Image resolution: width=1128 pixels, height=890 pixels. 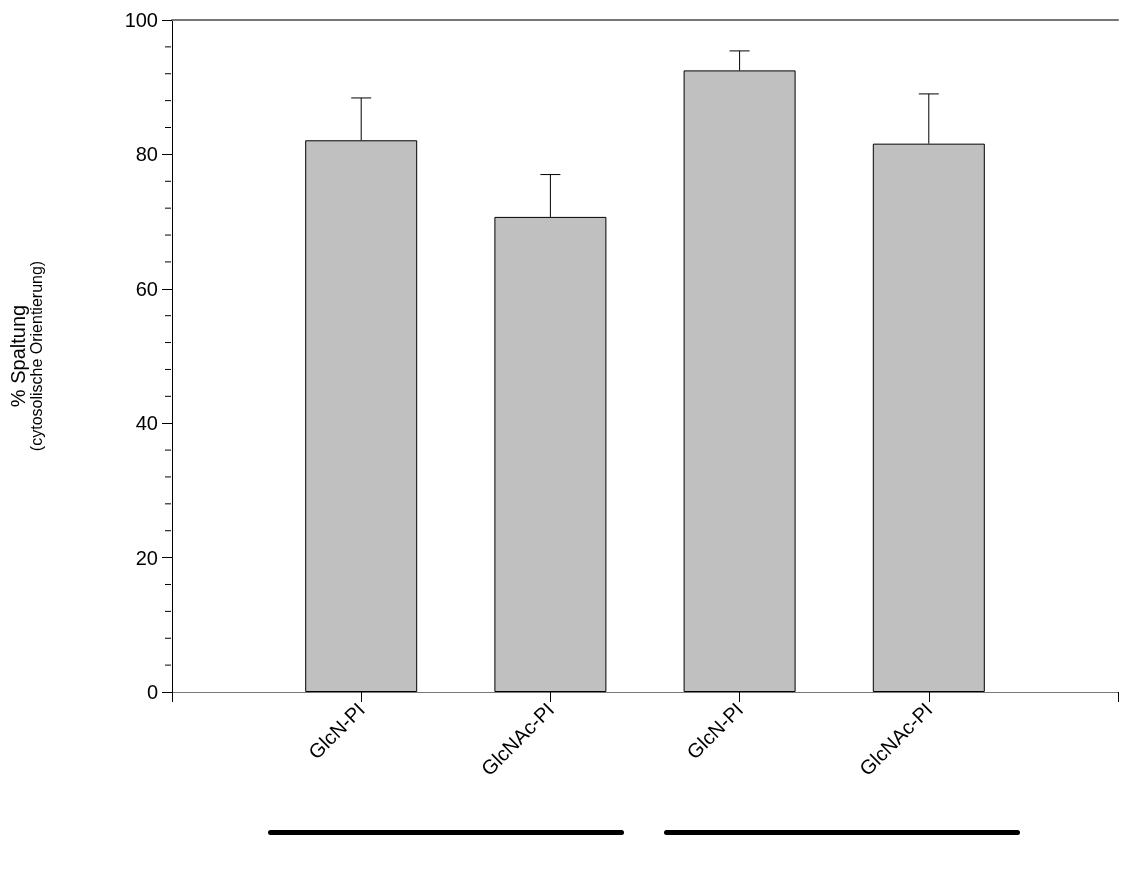 What do you see at coordinates (152, 692) in the screenshot?
I see `y-tick-label: 0` at bounding box center [152, 692].